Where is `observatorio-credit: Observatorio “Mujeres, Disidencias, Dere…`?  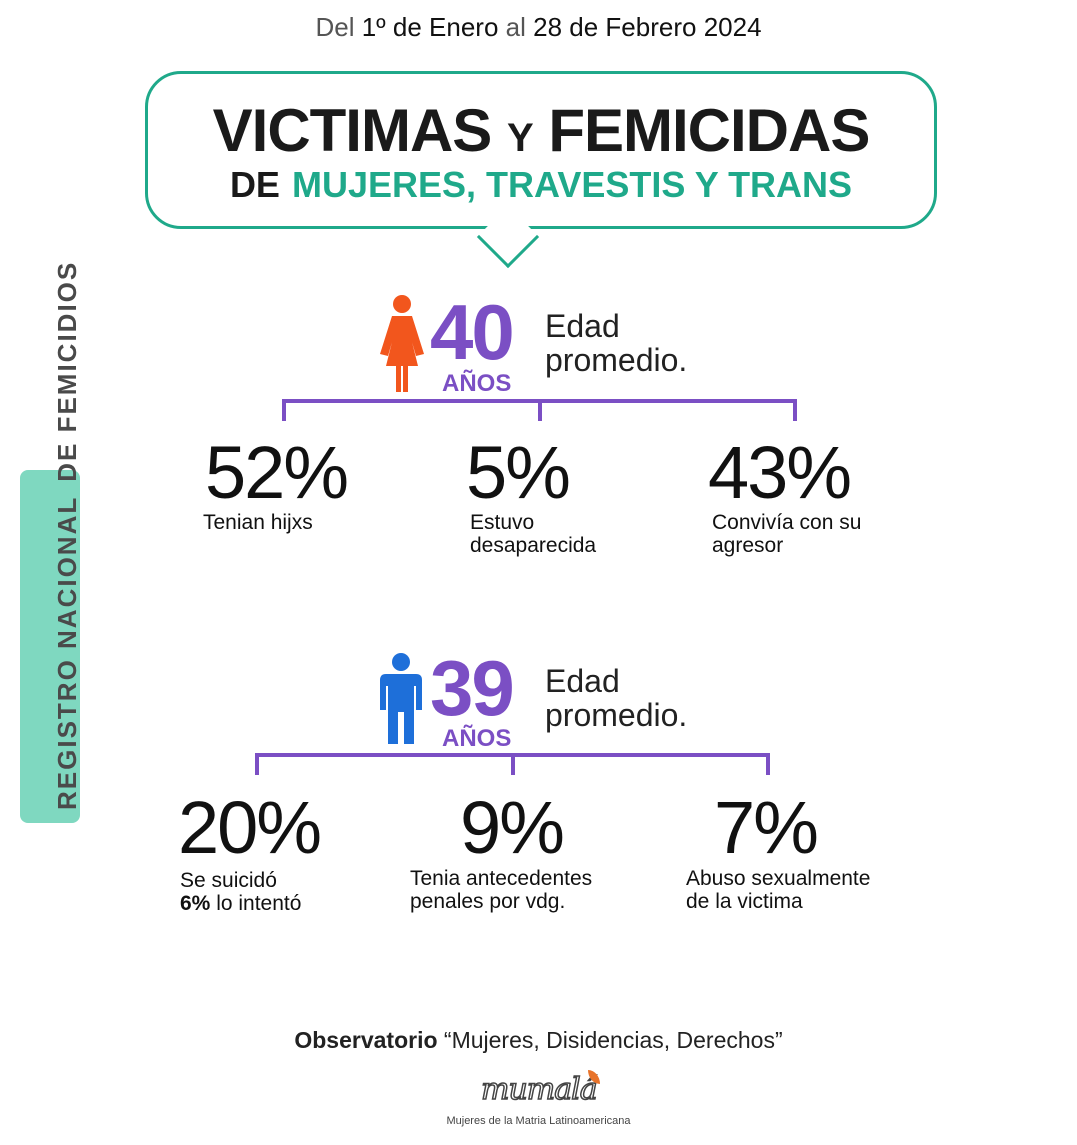
observatorio-credit: Observatorio “Mujeres, Disidencias, Dere… is located at coordinates (538, 1040).